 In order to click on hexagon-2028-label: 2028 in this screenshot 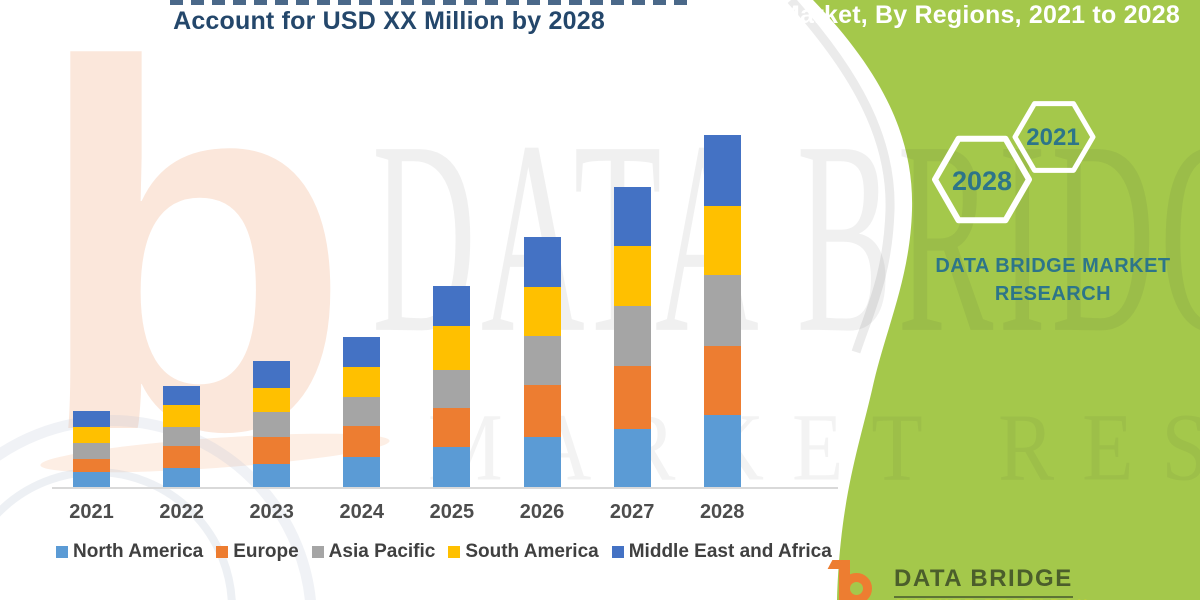, I will do `click(982, 181)`.